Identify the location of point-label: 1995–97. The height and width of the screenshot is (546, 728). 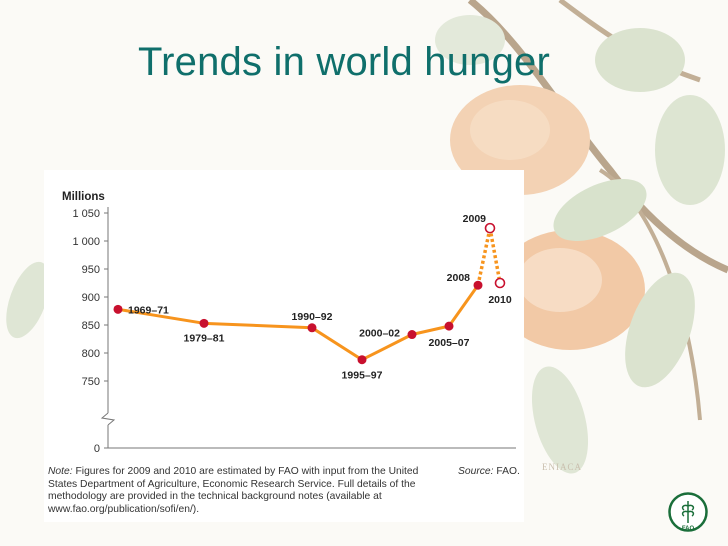
(362, 376).